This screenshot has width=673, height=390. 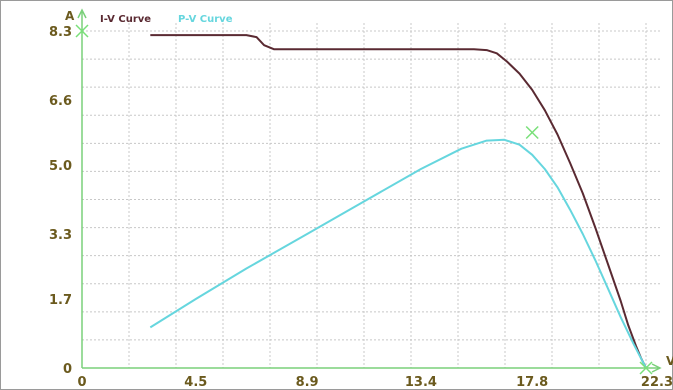 What do you see at coordinates (205, 19) in the screenshot?
I see `legend-pv-curve: P-V Curve` at bounding box center [205, 19].